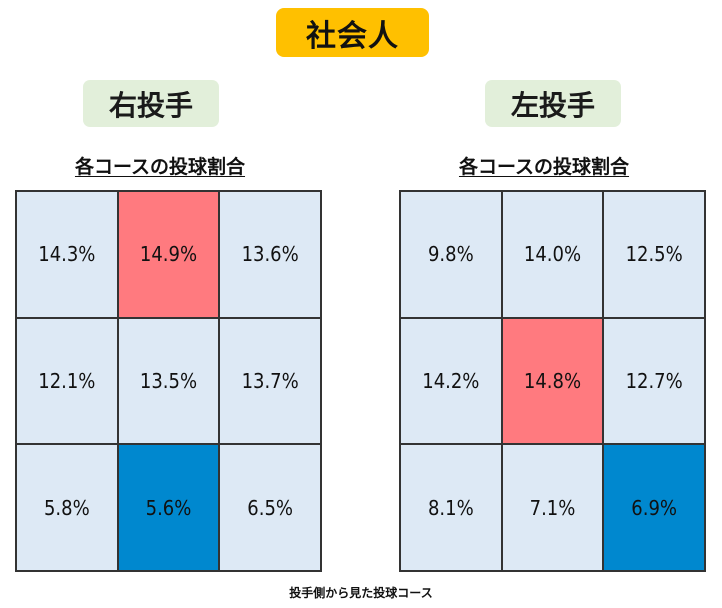  I want to click on zone-cell: 9.8%, so click(451, 254).